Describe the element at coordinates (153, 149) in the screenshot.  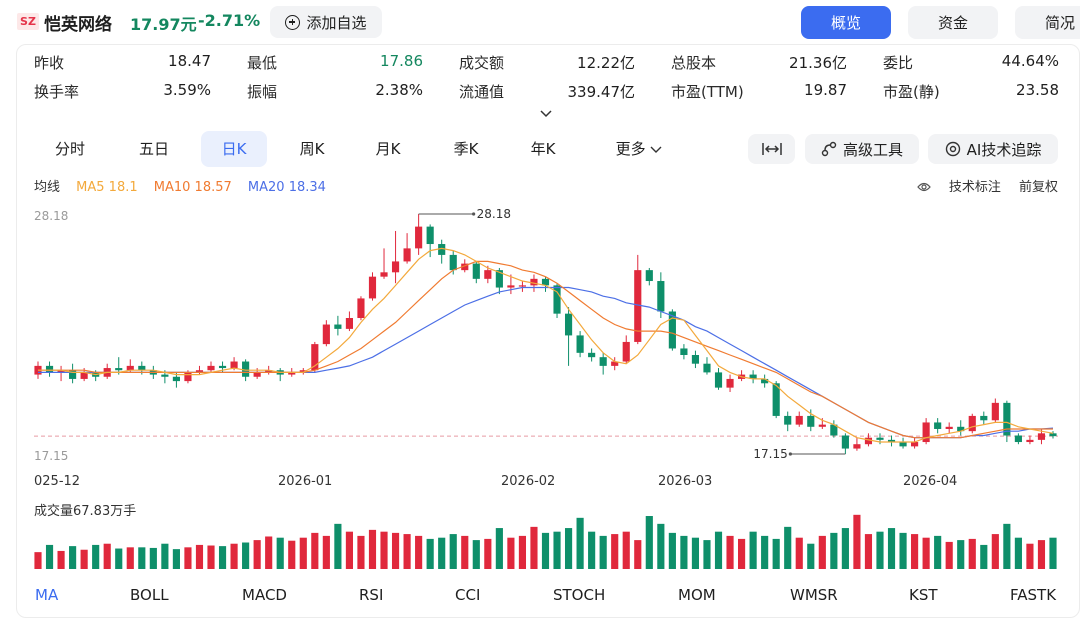
I see `period-tab-5day: 五日` at that location.